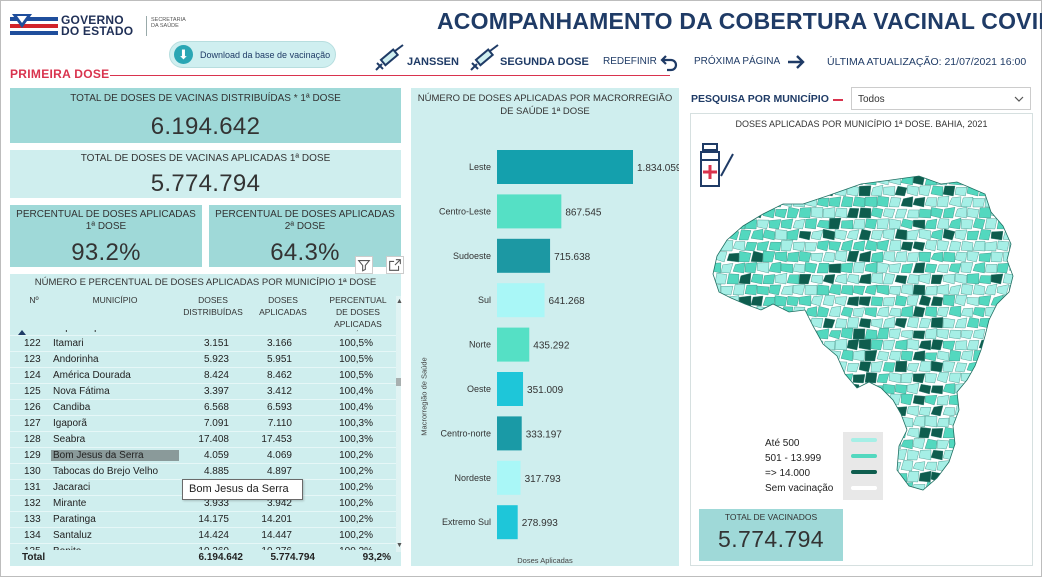 The width and height of the screenshot is (1042, 577). What do you see at coordinates (203, 520) in the screenshot?
I see `table-row: 133 Paratinga 14.175 14.201 100,2%` at bounding box center [203, 520].